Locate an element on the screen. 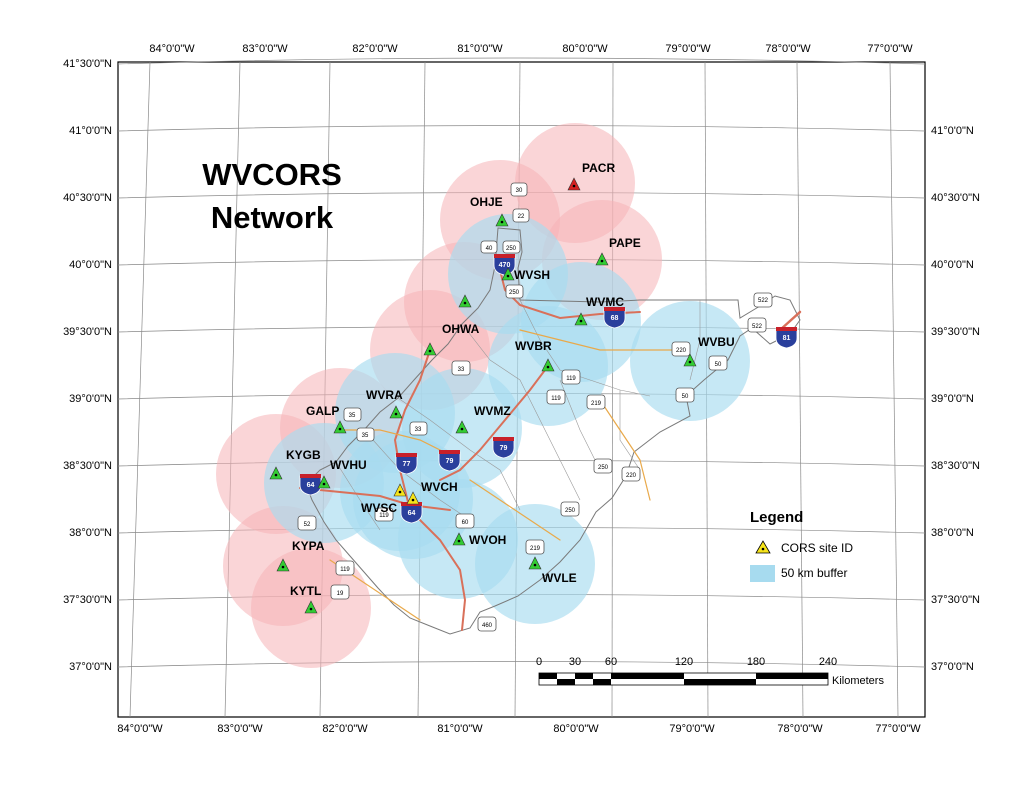 This screenshot has height=791, width=1024. us-route-number: 60 is located at coordinates (465, 523).